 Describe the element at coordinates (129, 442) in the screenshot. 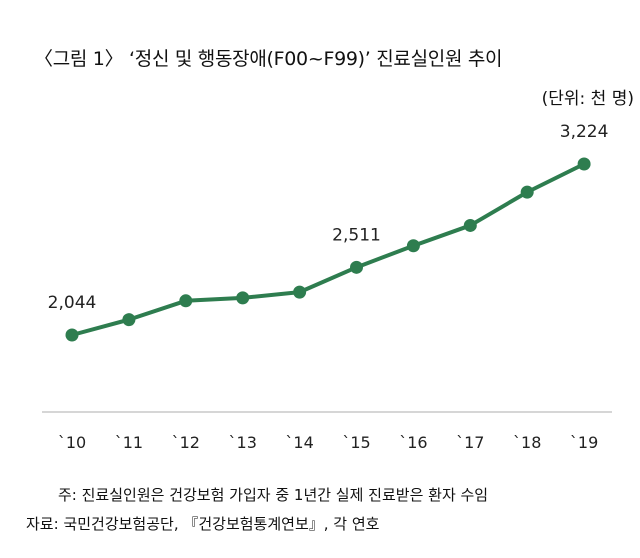

I see `x-tick-label: `11` at that location.